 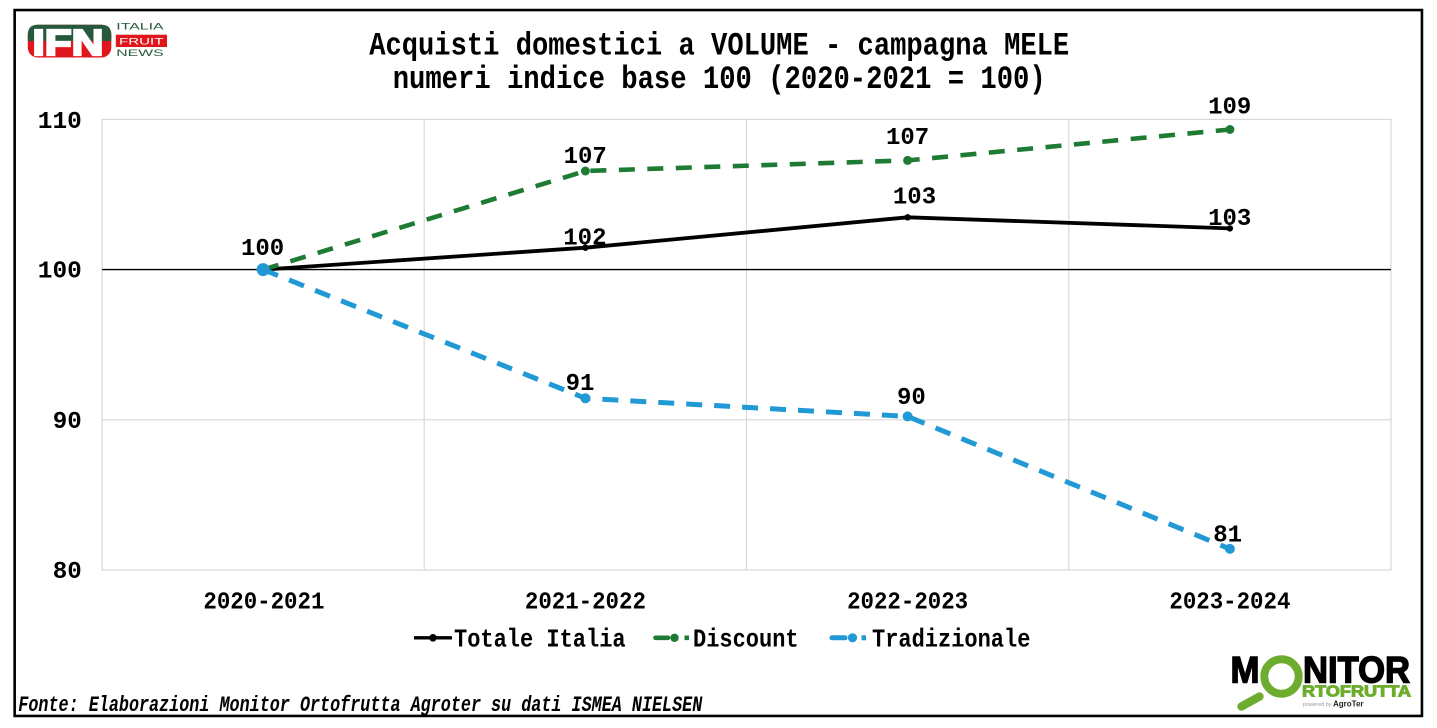 What do you see at coordinates (719, 79) in the screenshot?
I see `svg-text:numeri indice base 100 (2020-2: numeri indice base 100 (2020-2021 = 100)` at bounding box center [719, 79].